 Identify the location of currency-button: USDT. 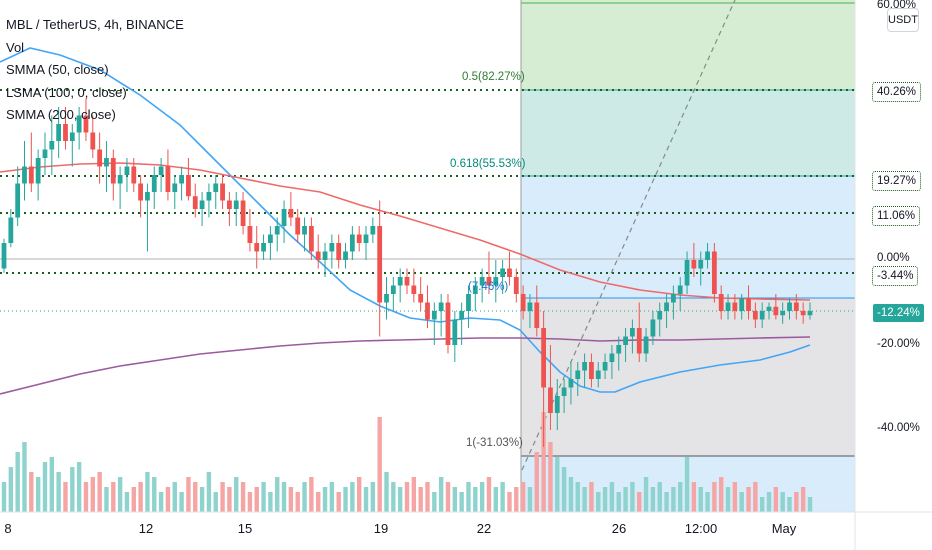
(903, 20).